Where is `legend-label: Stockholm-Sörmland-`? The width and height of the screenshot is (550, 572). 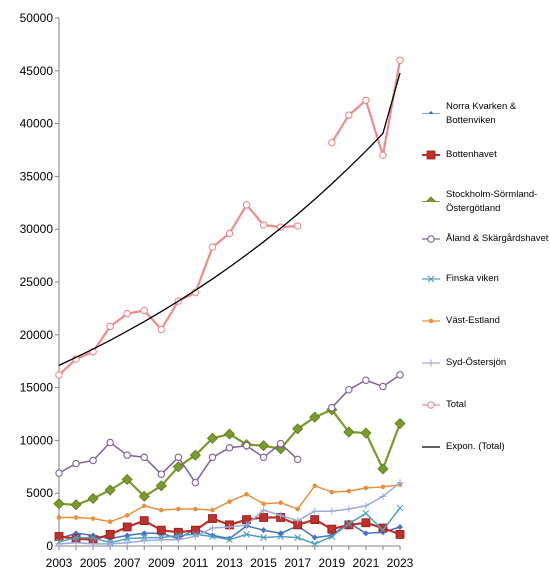
legend-label: Stockholm-Sörmland- is located at coordinates (492, 194).